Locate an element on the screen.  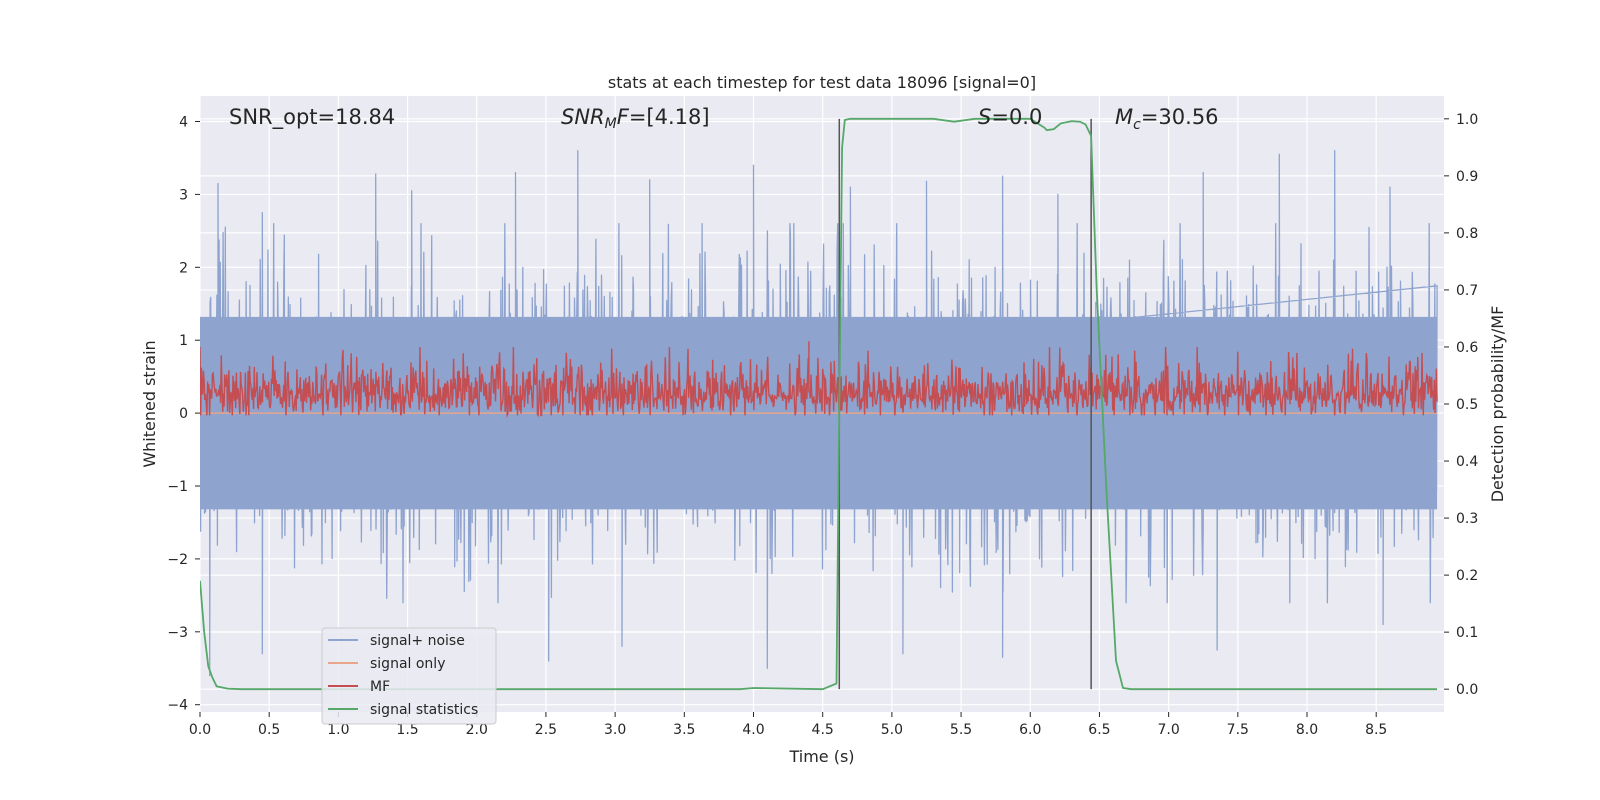
y-right-tick-label: 0.2 is located at coordinates (1467, 576).